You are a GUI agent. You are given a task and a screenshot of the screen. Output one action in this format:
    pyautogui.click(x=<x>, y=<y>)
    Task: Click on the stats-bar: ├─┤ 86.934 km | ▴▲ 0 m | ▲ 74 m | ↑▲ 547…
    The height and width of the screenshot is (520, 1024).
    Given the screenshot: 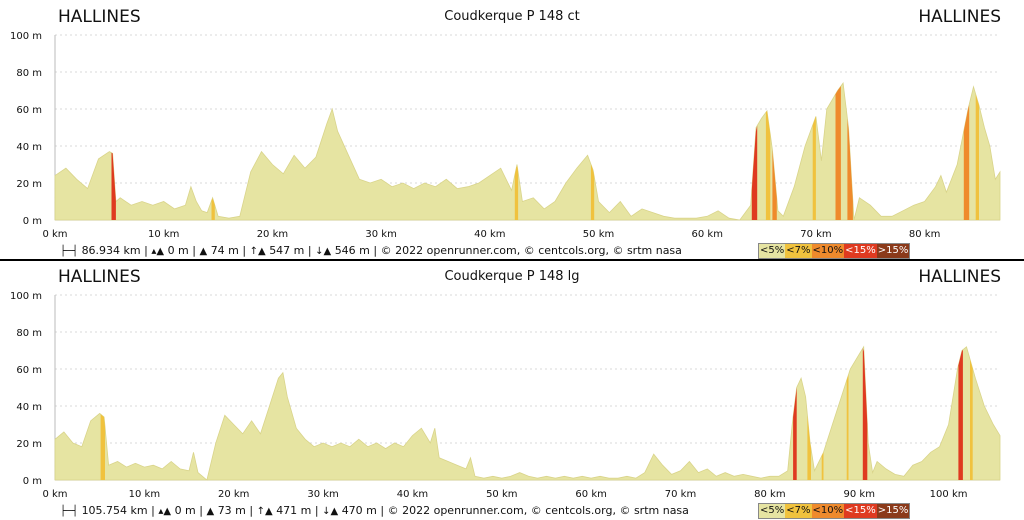 What is the action you would take?
    pyautogui.click(x=371, y=250)
    